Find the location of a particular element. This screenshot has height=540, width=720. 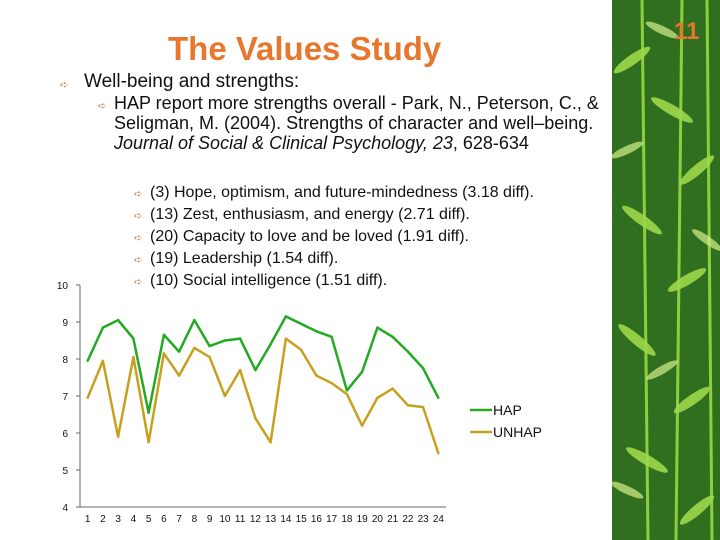

x-tick-label: 15 is located at coordinates (302, 519).